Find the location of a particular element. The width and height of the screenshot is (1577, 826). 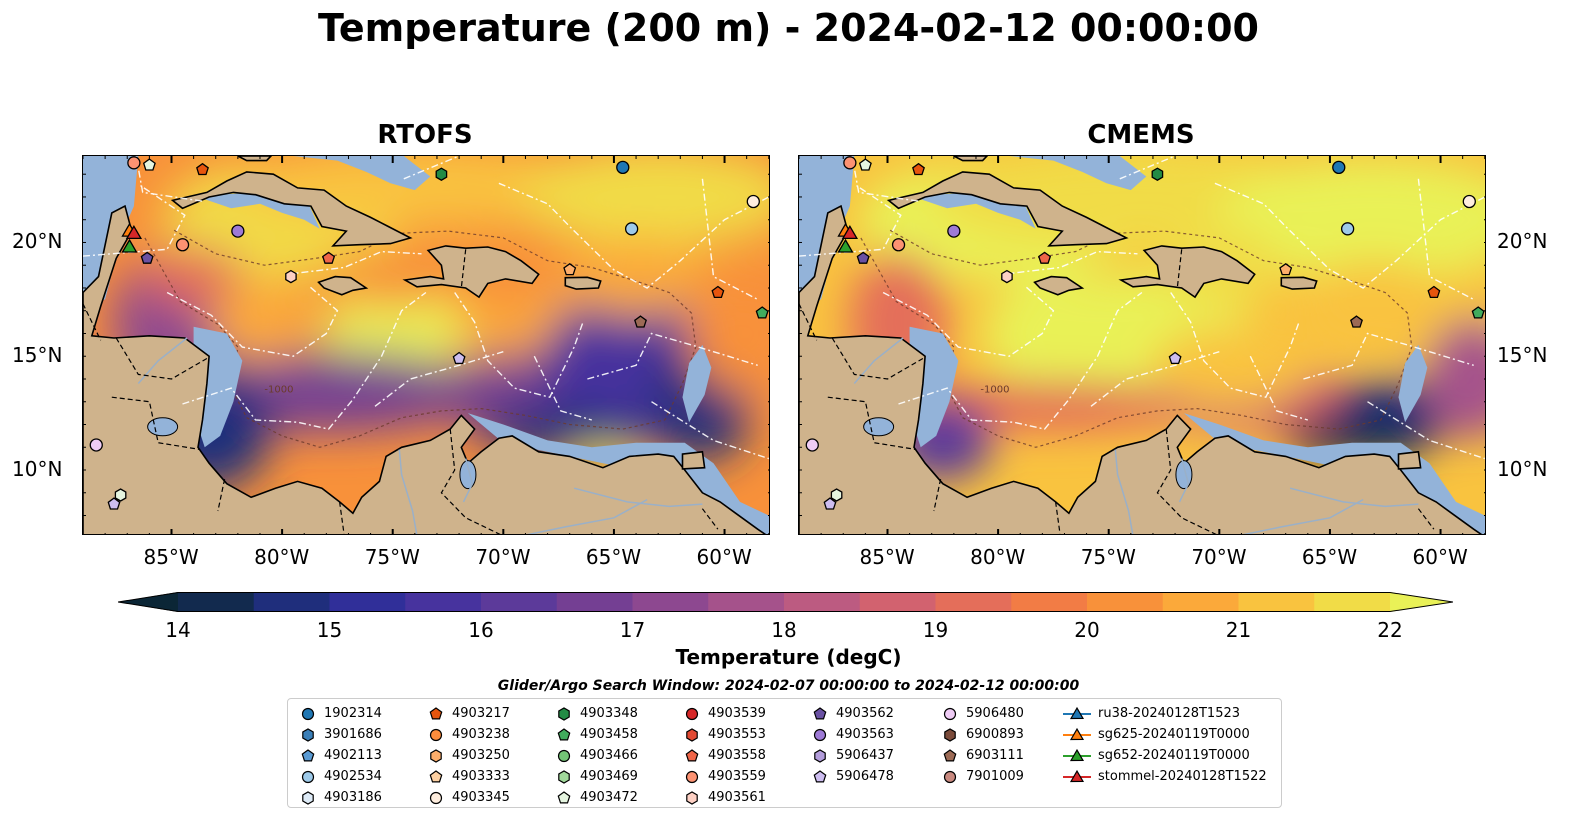

longitude-tick-label: 70°W is located at coordinates (503, 557).